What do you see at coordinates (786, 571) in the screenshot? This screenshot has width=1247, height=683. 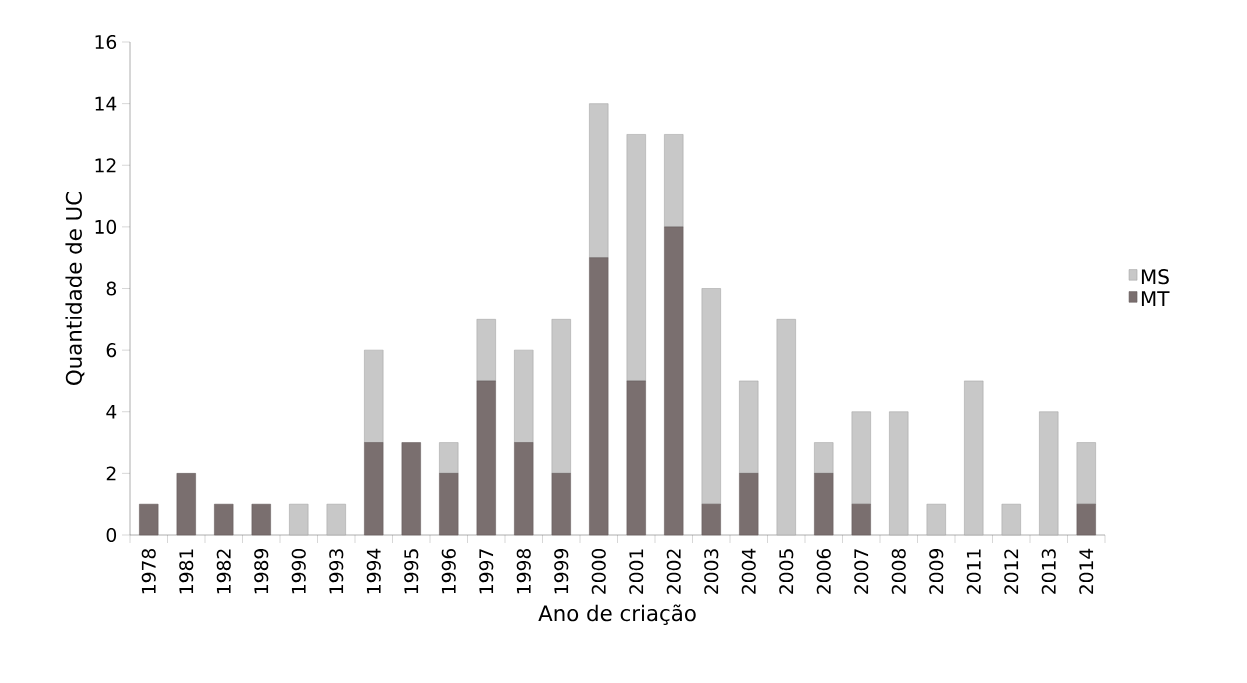 I see `x-tick-label: 2005` at bounding box center [786, 571].